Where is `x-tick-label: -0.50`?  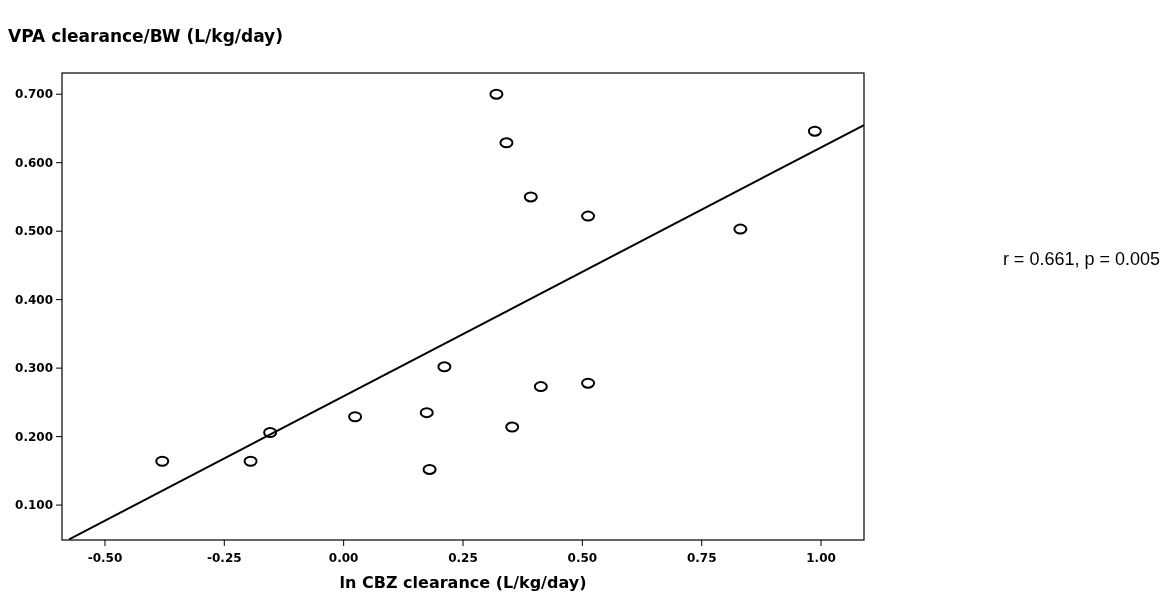 x-tick-label: -0.50 is located at coordinates (105, 558).